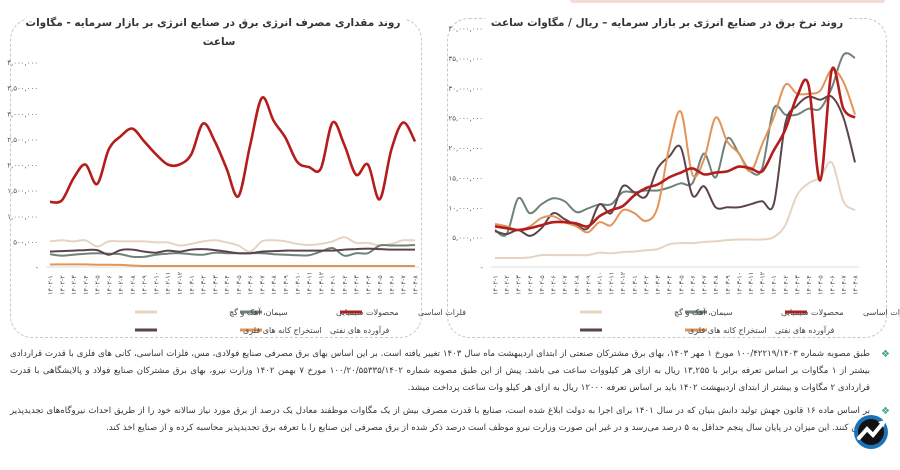 This screenshot has width=900, height=470. I want to click on y-tick-label: ۴,۰۰۰,۰۰۰, so click(22, 63).